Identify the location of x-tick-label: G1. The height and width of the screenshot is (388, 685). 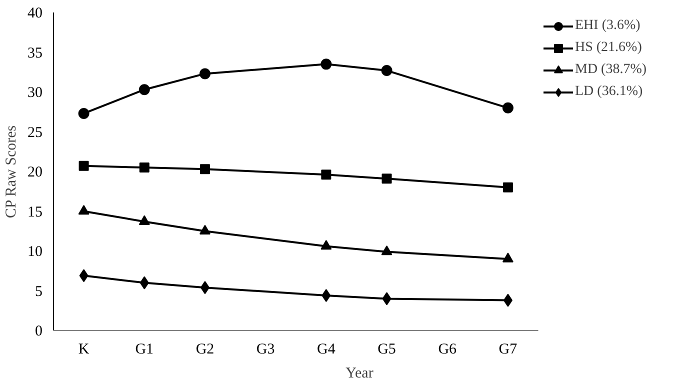
(144, 350).